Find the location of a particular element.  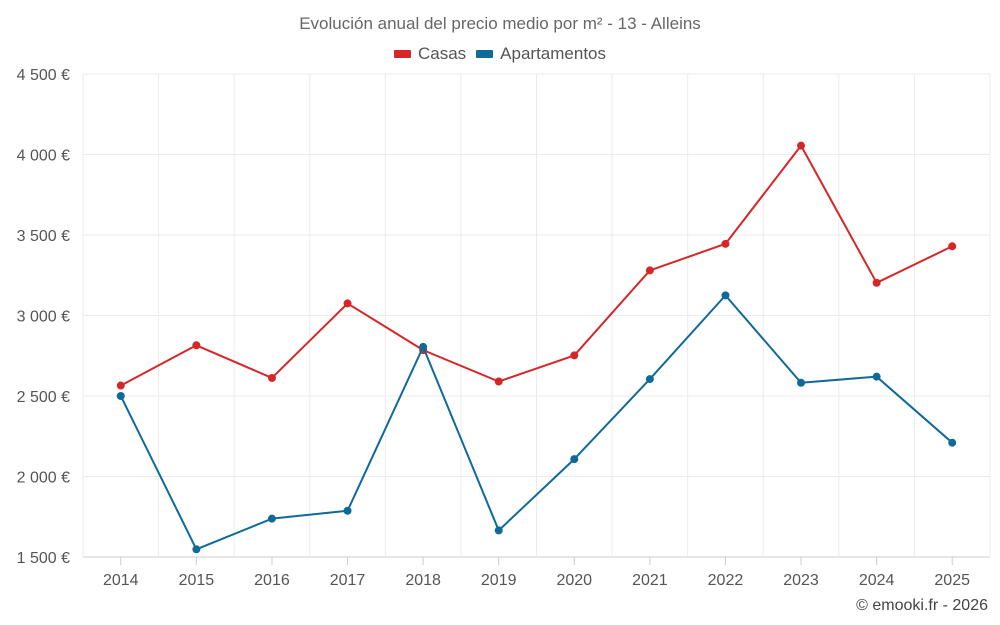

copyright-credit: © emooki.fr - 2026 is located at coordinates (922, 605).